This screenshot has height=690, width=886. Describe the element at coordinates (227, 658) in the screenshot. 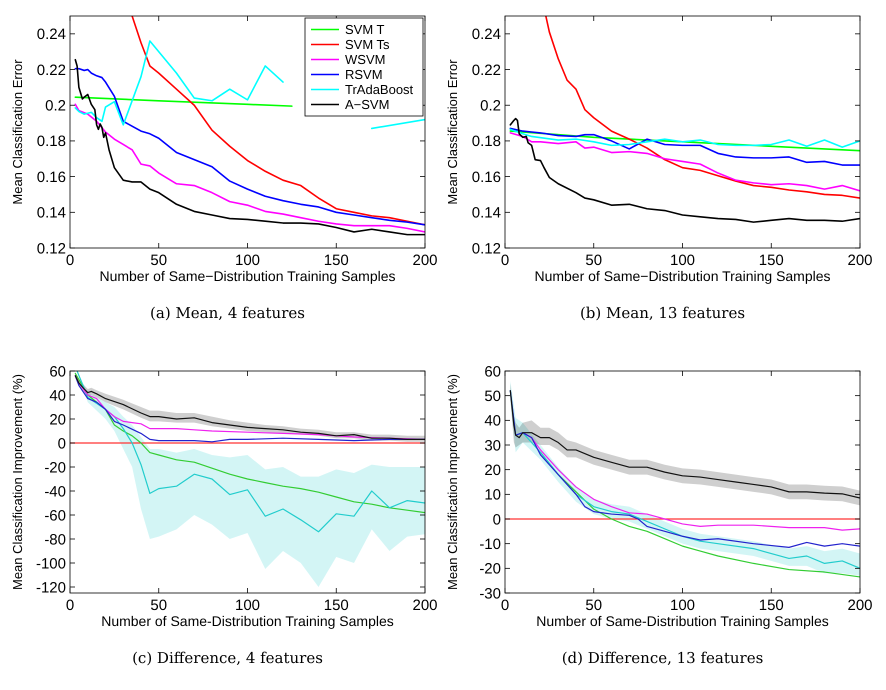

I see `text: (c) Difference, 4 features` at that location.